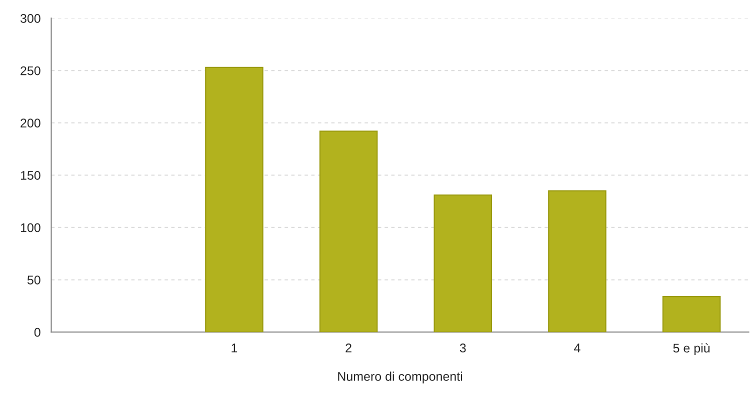 Image resolution: width=754 pixels, height=405 pixels. What do you see at coordinates (30, 227) in the screenshot?
I see `y-tick-label: 100` at bounding box center [30, 227].